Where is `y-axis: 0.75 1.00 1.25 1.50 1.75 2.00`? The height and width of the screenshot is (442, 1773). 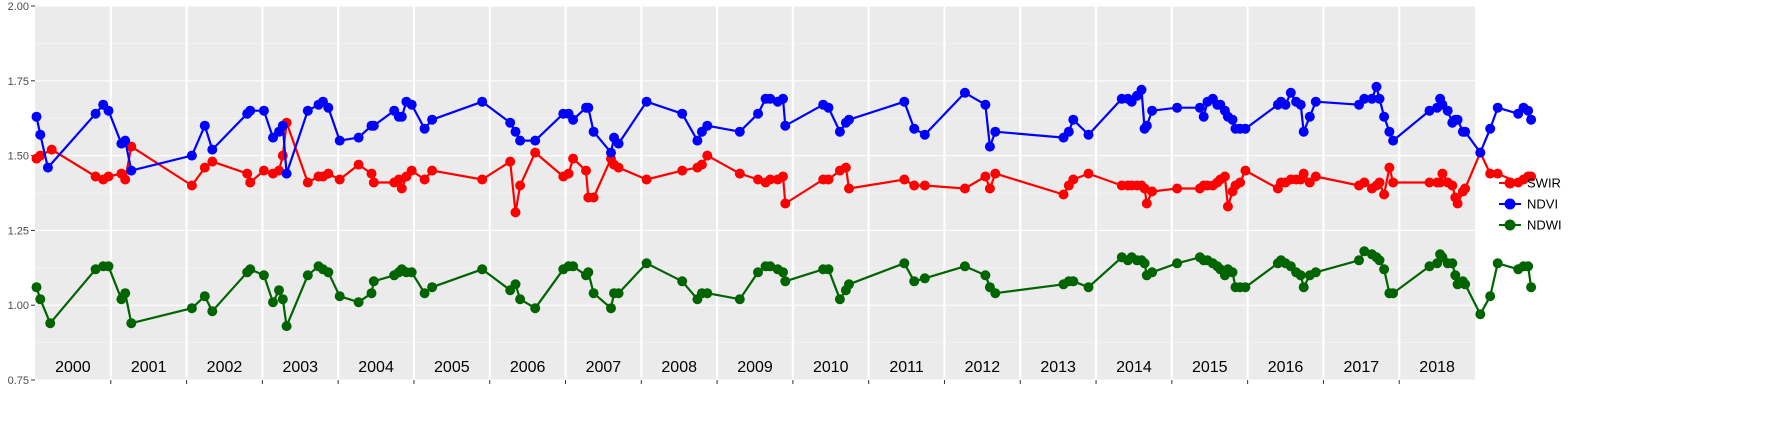
y-axis: 0.75 1.00 1.25 1.50 1.75 2.00 is located at coordinates (21, 194).